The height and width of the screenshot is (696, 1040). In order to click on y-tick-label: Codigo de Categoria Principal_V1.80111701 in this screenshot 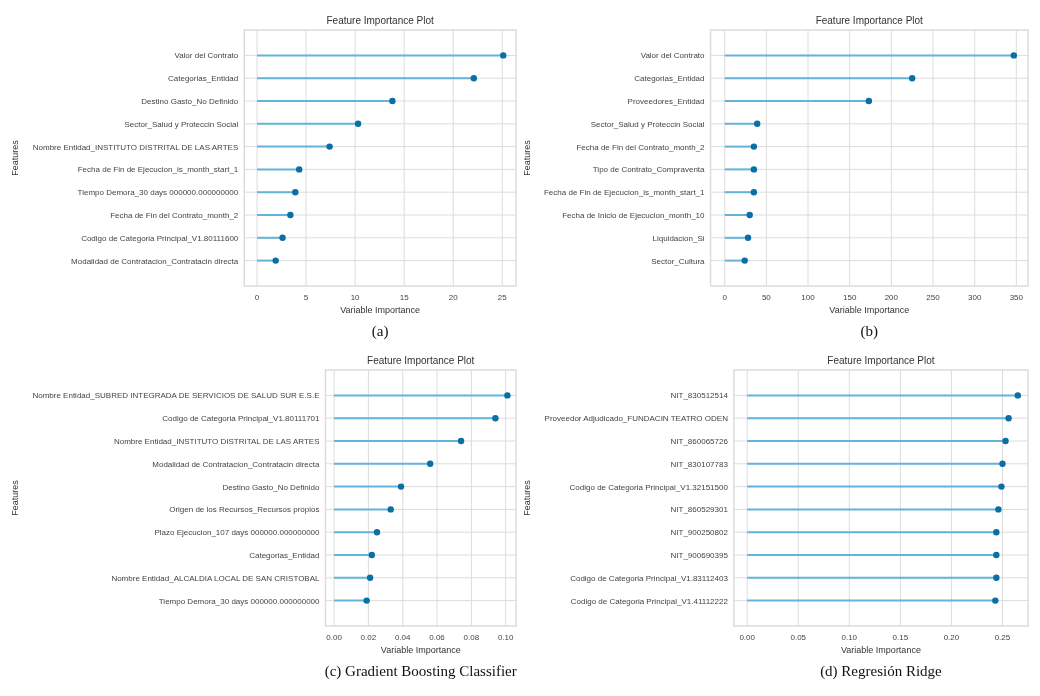, I will do `click(241, 419)`.